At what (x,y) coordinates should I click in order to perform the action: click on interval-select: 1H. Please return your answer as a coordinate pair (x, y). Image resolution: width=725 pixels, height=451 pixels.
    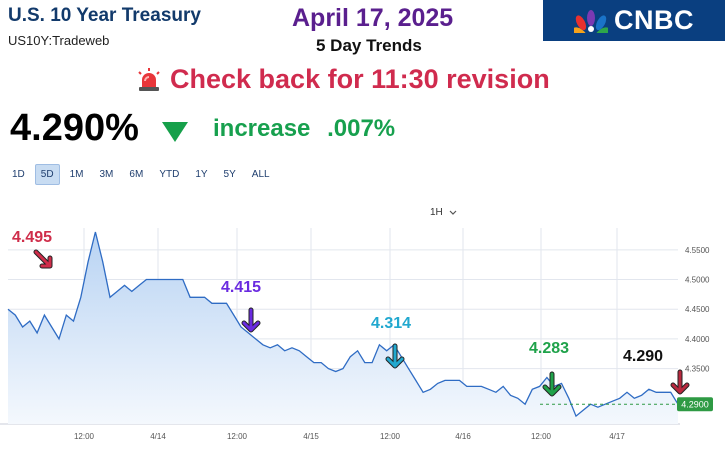
    Looking at the image, I should click on (443, 212).